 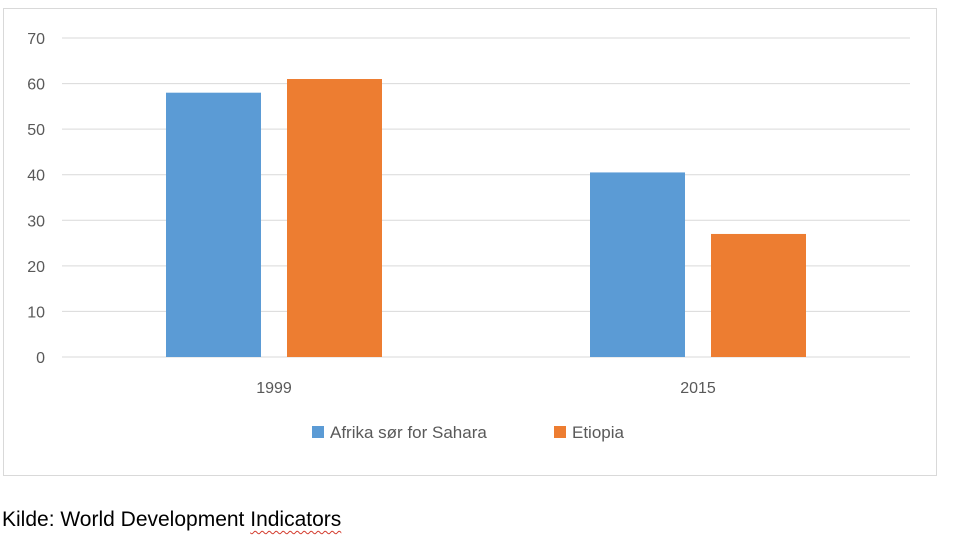 What do you see at coordinates (36, 85) in the screenshot?
I see `y-tick-label: 60` at bounding box center [36, 85].